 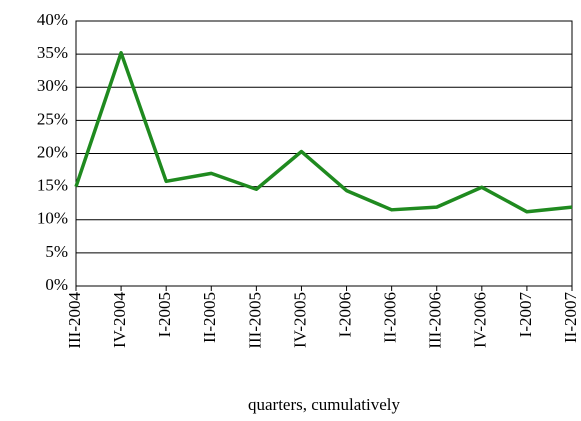 I want to click on x-tick-label: IV-2004, so click(x=119, y=320).